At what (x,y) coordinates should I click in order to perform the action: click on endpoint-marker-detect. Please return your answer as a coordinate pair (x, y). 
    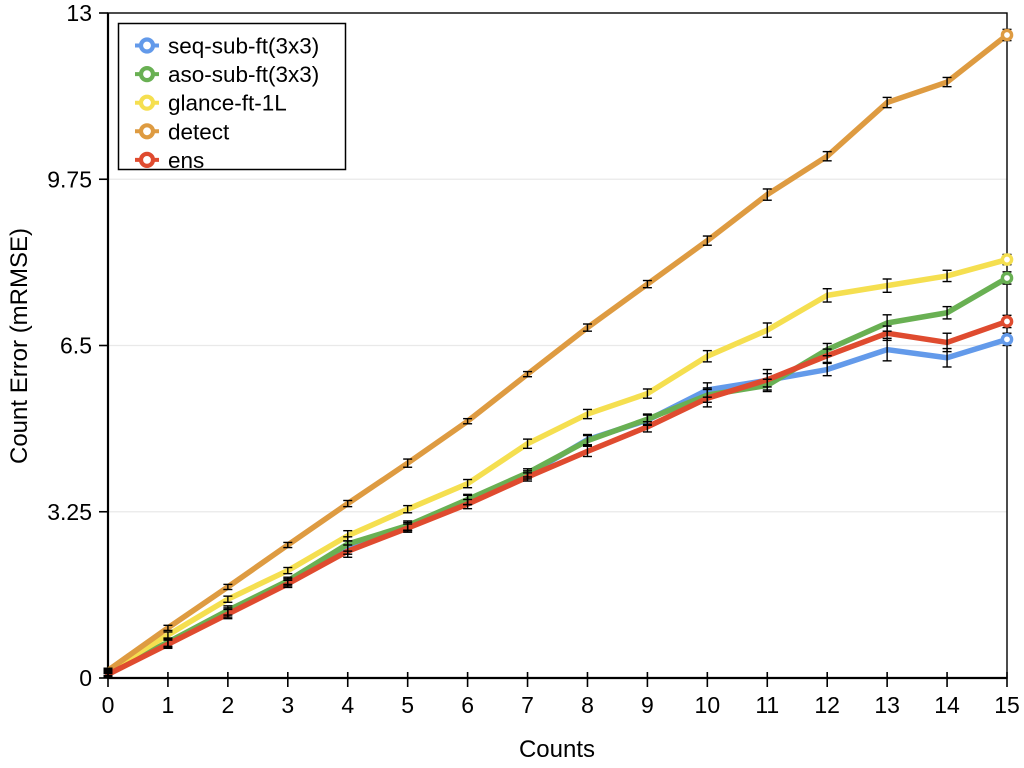
    Looking at the image, I should click on (1007, 35).